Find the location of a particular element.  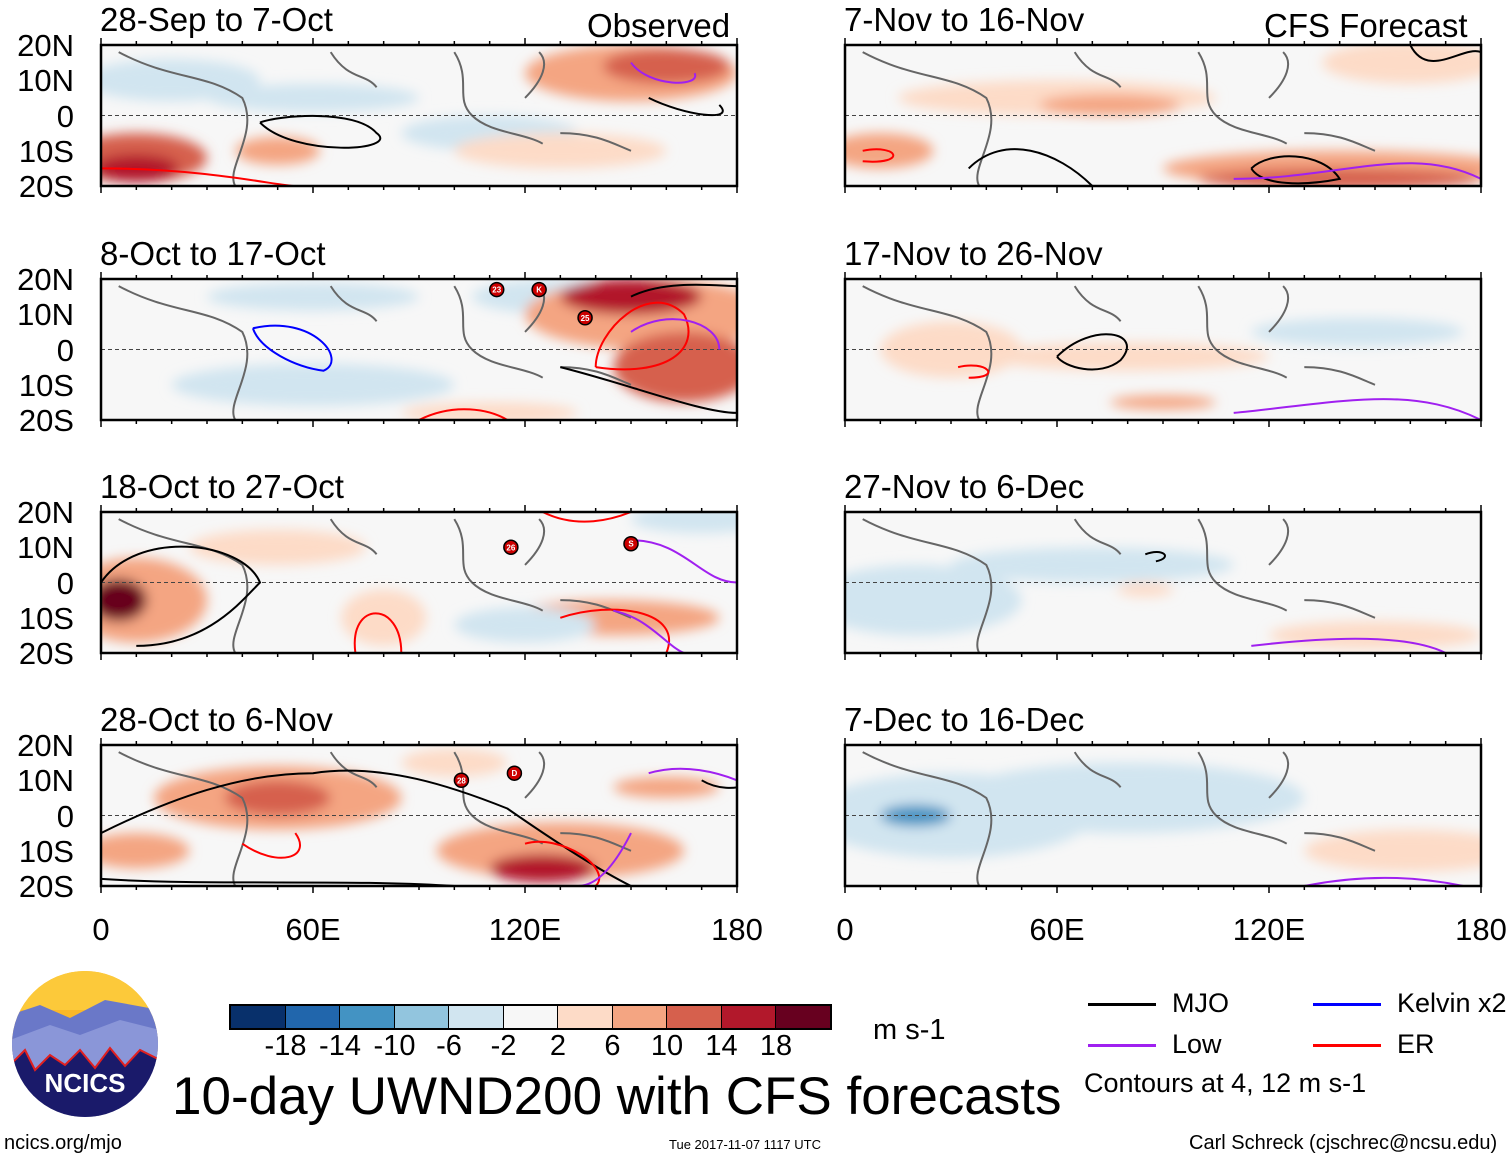

tropical-cyclone-marker: 23 is located at coordinates (496, 289).